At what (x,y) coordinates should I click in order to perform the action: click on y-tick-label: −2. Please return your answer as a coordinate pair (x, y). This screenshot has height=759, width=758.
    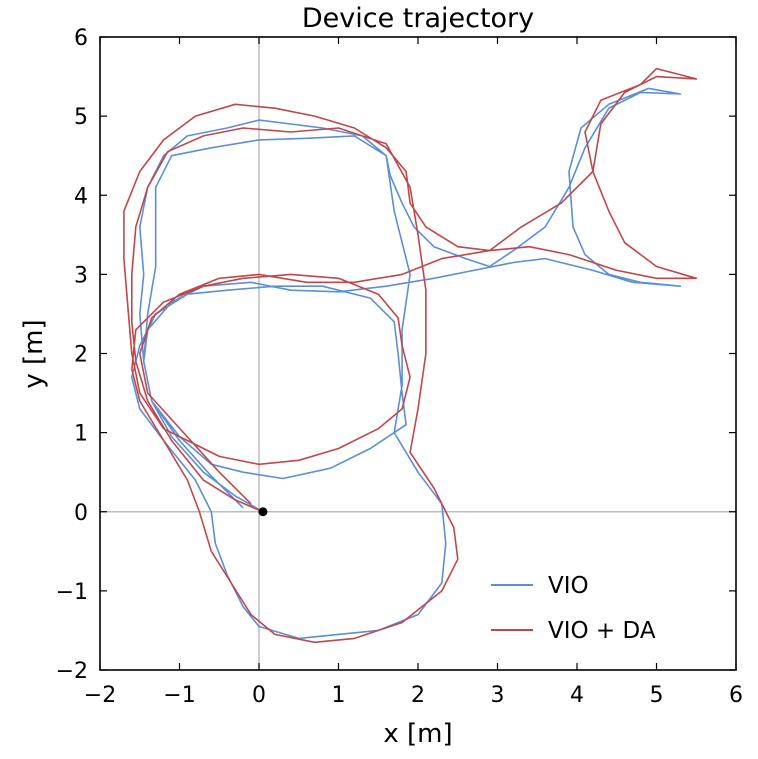
    Looking at the image, I should click on (72, 671).